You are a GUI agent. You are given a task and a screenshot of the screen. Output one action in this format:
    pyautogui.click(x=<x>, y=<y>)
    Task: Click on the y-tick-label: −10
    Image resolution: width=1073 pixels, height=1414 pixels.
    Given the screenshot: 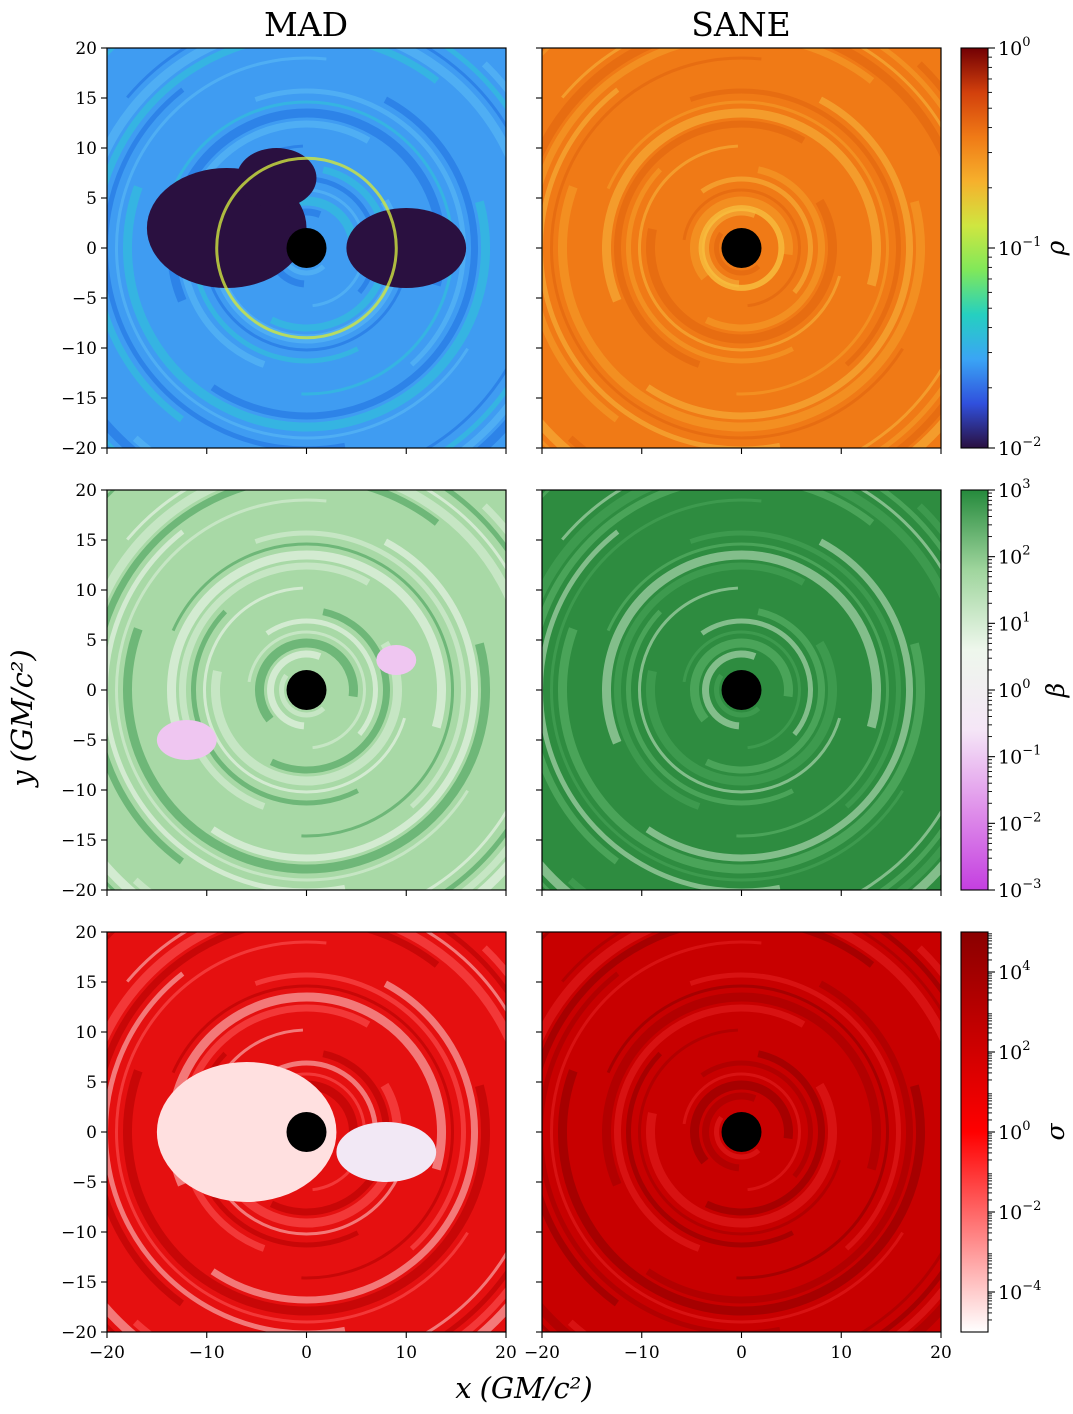 What is the action you would take?
    pyautogui.click(x=79, y=1233)
    